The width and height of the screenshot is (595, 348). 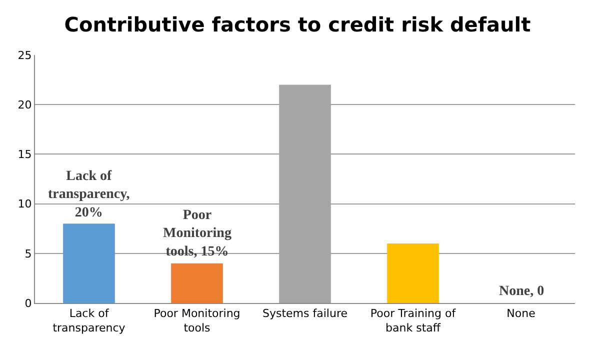 What do you see at coordinates (25, 105) in the screenshot?
I see `y-tick-label: 20` at bounding box center [25, 105].